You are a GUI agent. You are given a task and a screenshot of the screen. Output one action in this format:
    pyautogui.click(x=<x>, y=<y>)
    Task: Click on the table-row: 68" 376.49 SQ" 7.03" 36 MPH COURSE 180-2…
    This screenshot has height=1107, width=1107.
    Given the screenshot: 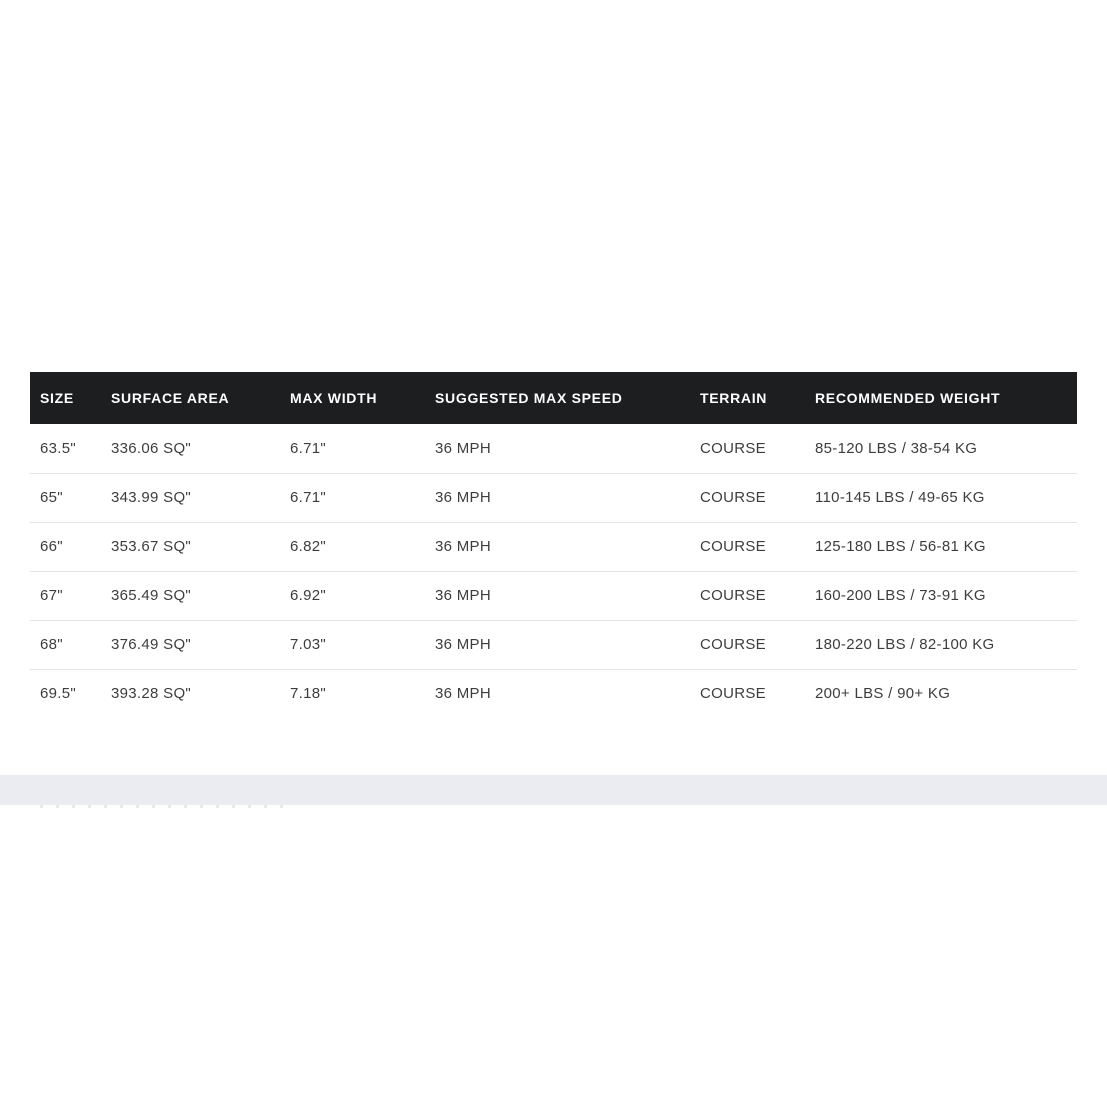 What is the action you would take?
    pyautogui.click(x=553, y=644)
    